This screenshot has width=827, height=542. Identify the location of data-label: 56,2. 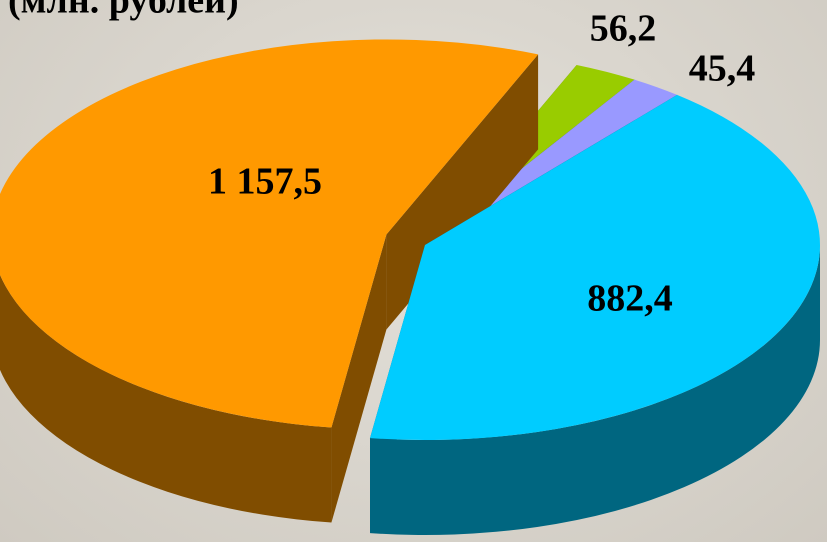
(623, 29).